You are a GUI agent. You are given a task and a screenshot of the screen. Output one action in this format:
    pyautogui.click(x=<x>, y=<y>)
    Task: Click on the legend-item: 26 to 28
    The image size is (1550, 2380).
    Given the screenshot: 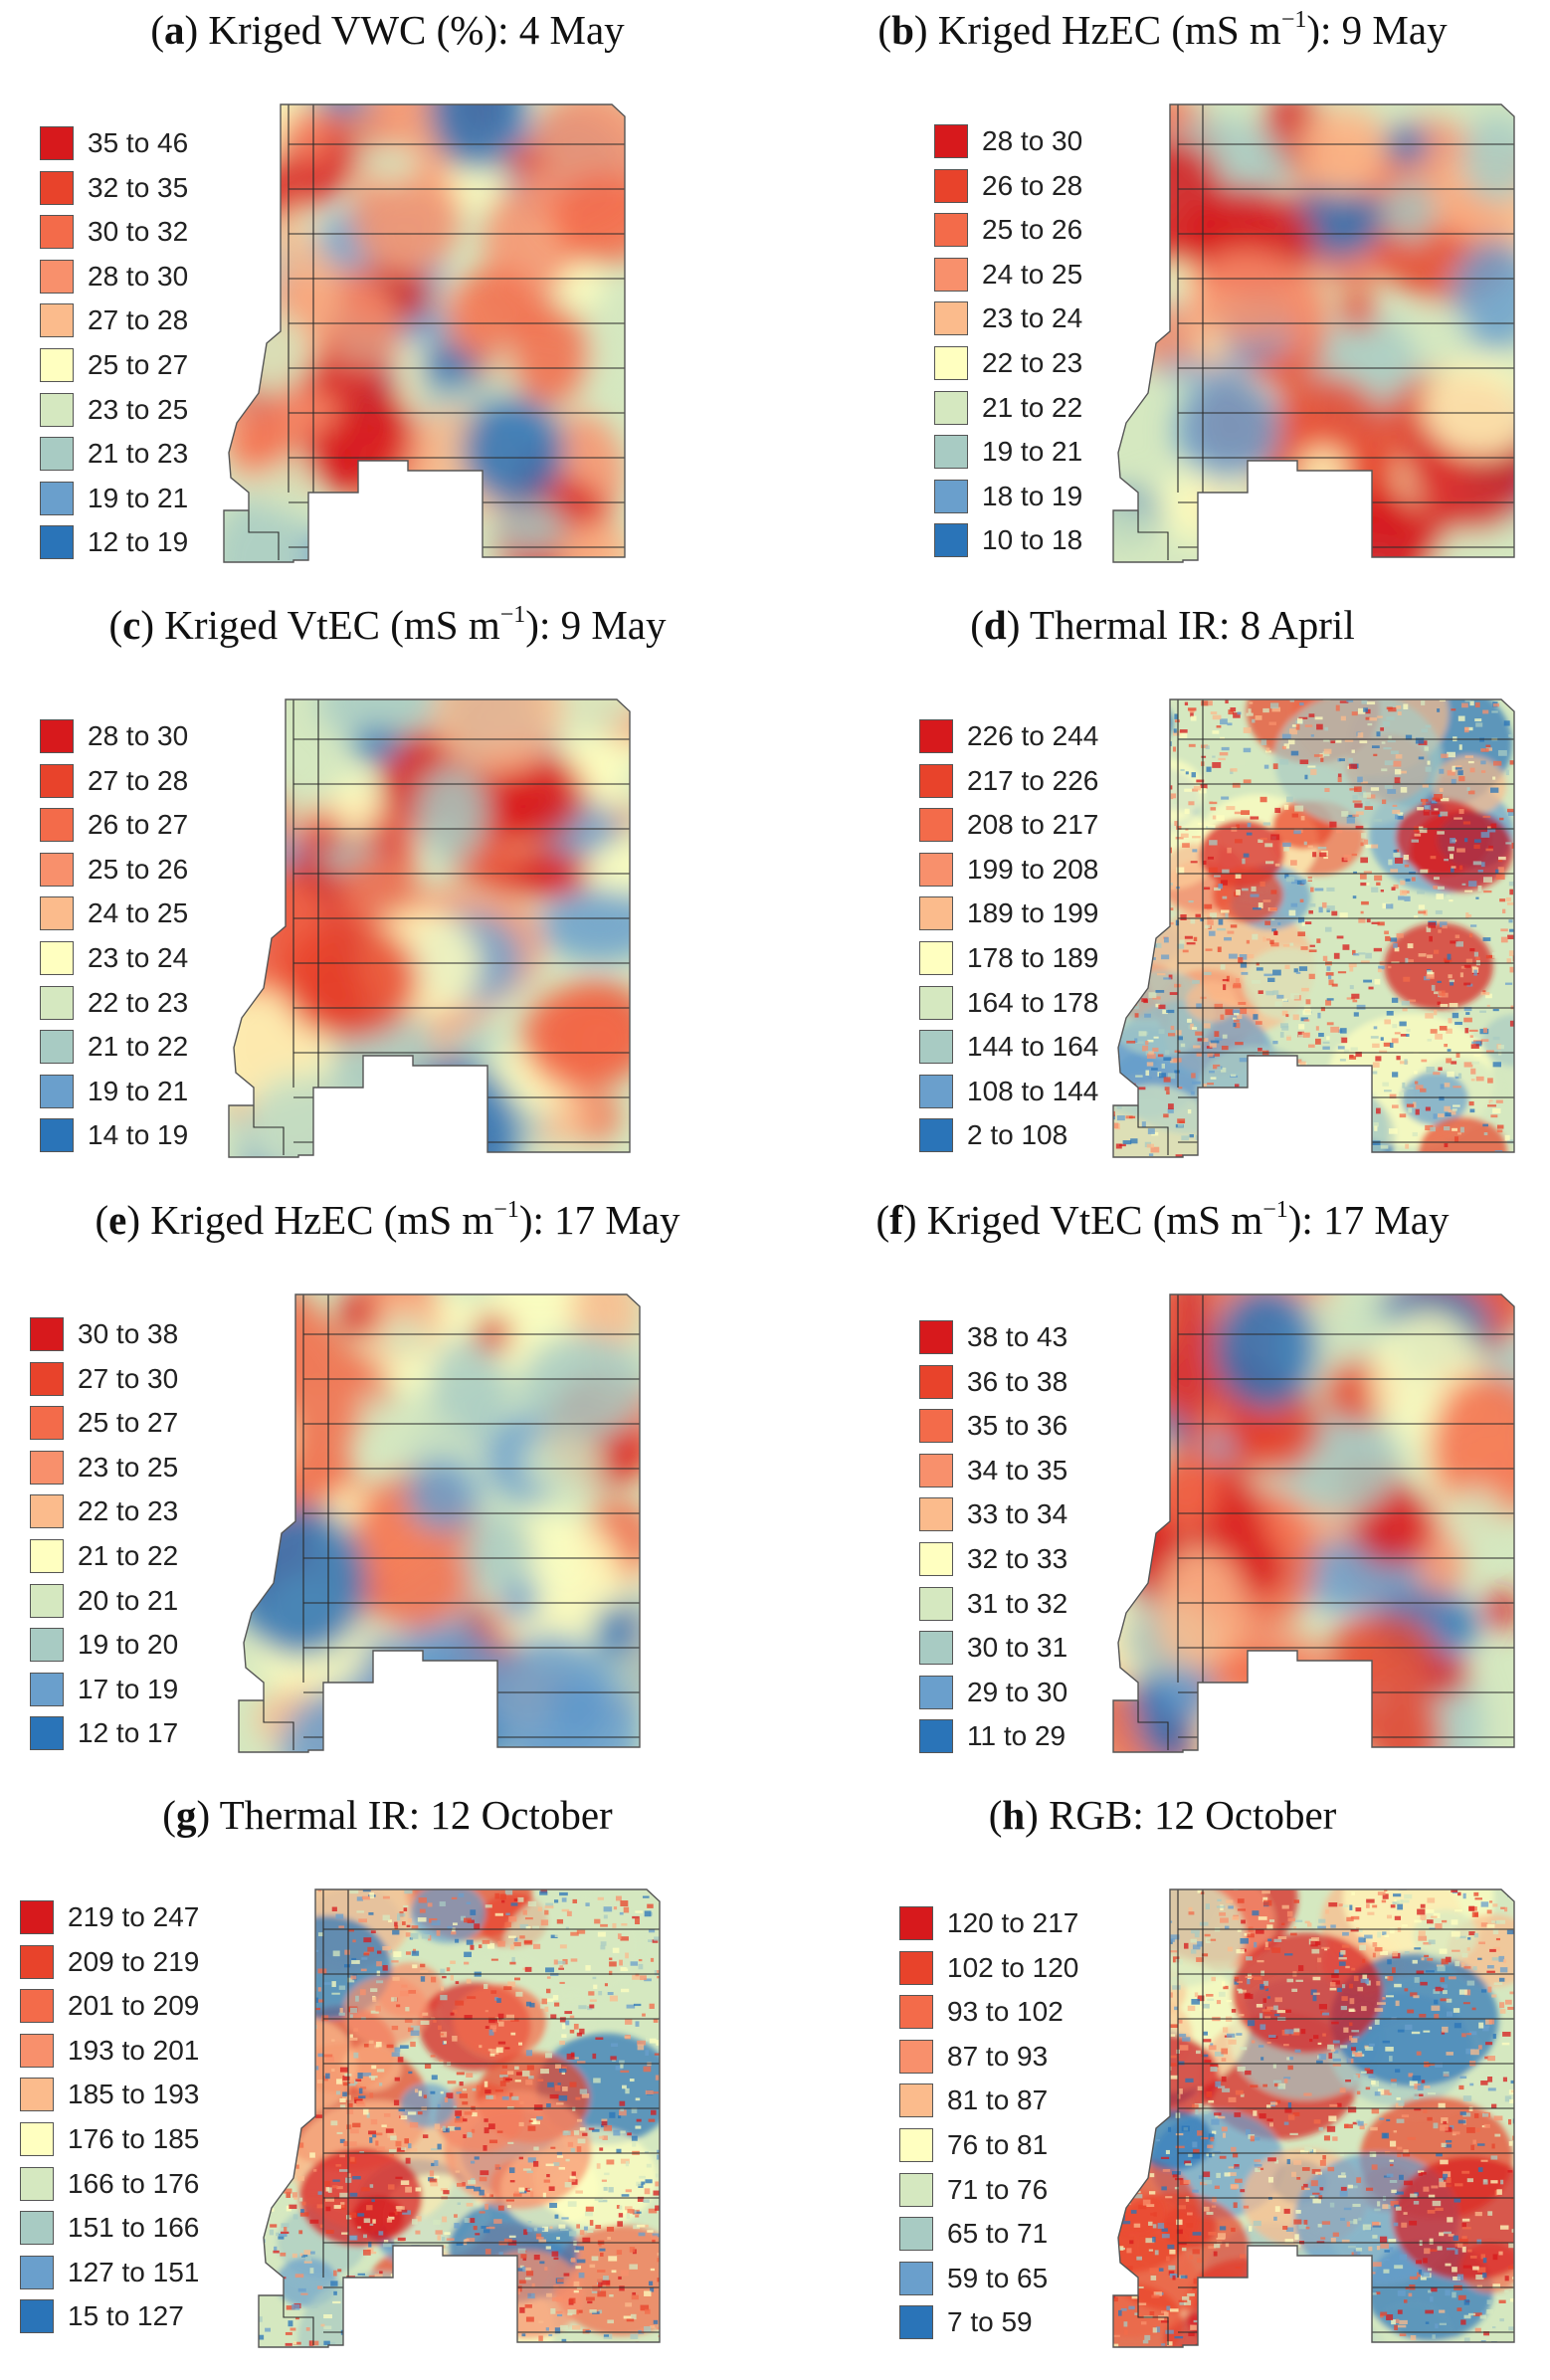 What is the action you would take?
    pyautogui.click(x=1008, y=186)
    